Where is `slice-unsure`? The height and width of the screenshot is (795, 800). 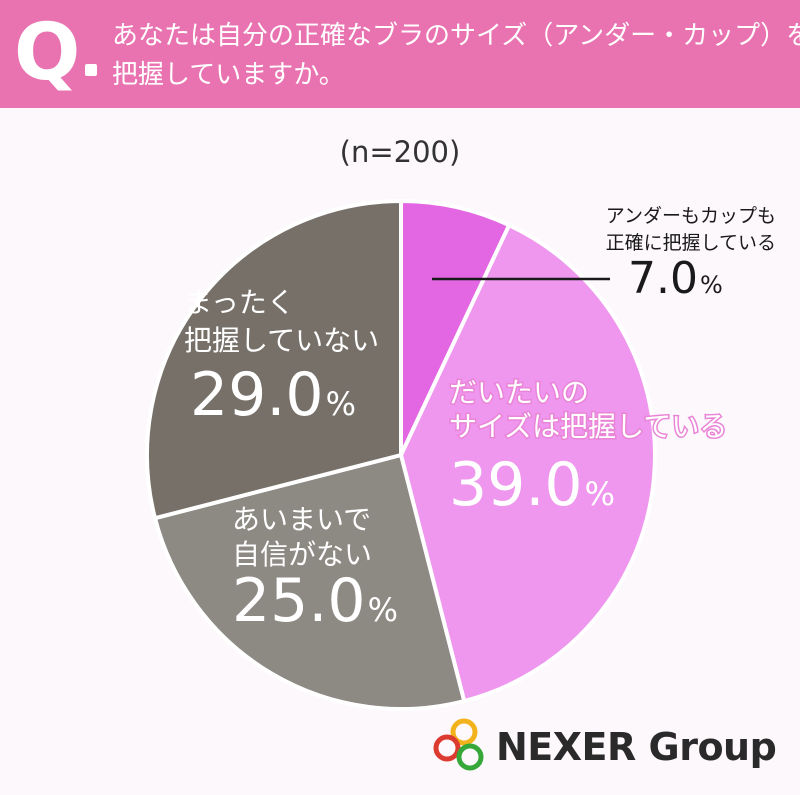 slice-unsure is located at coordinates (309, 582).